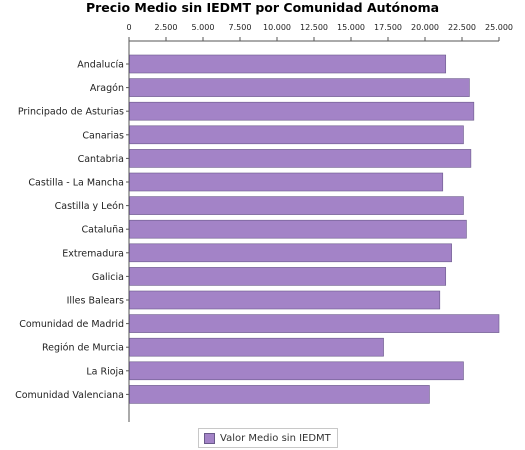 The width and height of the screenshot is (525, 450). What do you see at coordinates (83, 348) in the screenshot?
I see `category-label: Región de Murcia` at bounding box center [83, 348].